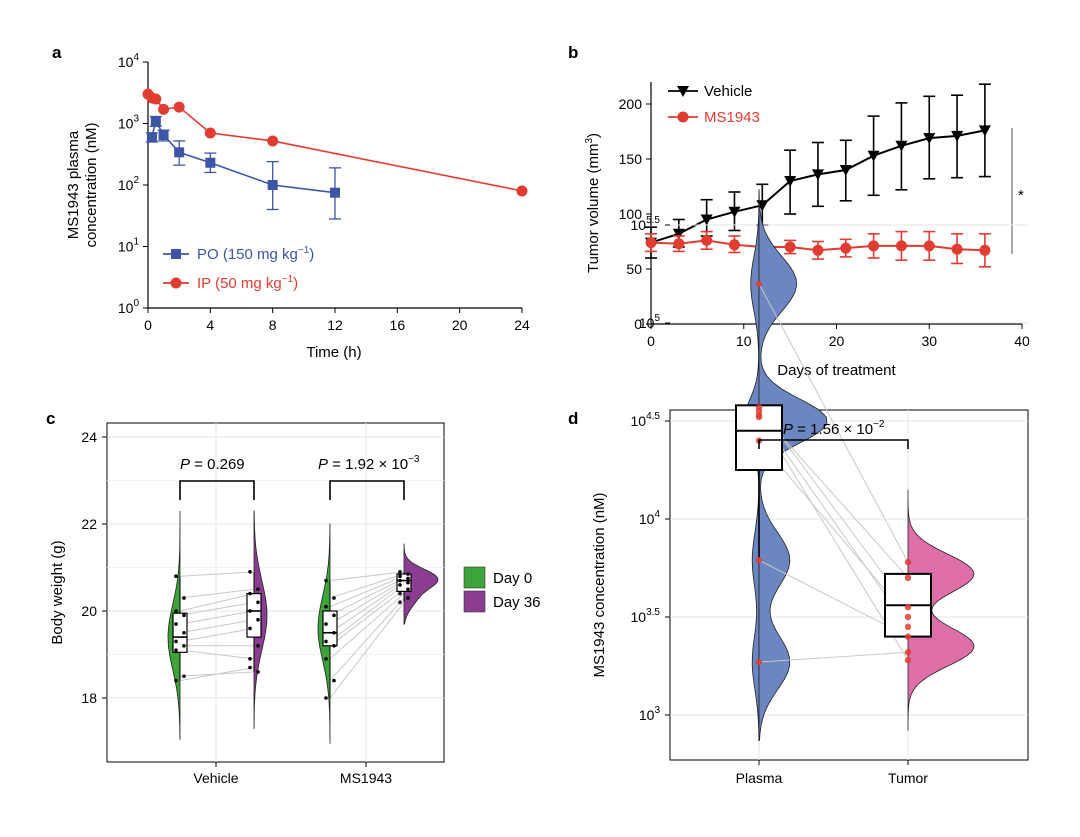 The height and width of the screenshot is (837, 1080). Describe the element at coordinates (398, 325) in the screenshot. I see `panel-a-x-tick-label: 16` at that location.